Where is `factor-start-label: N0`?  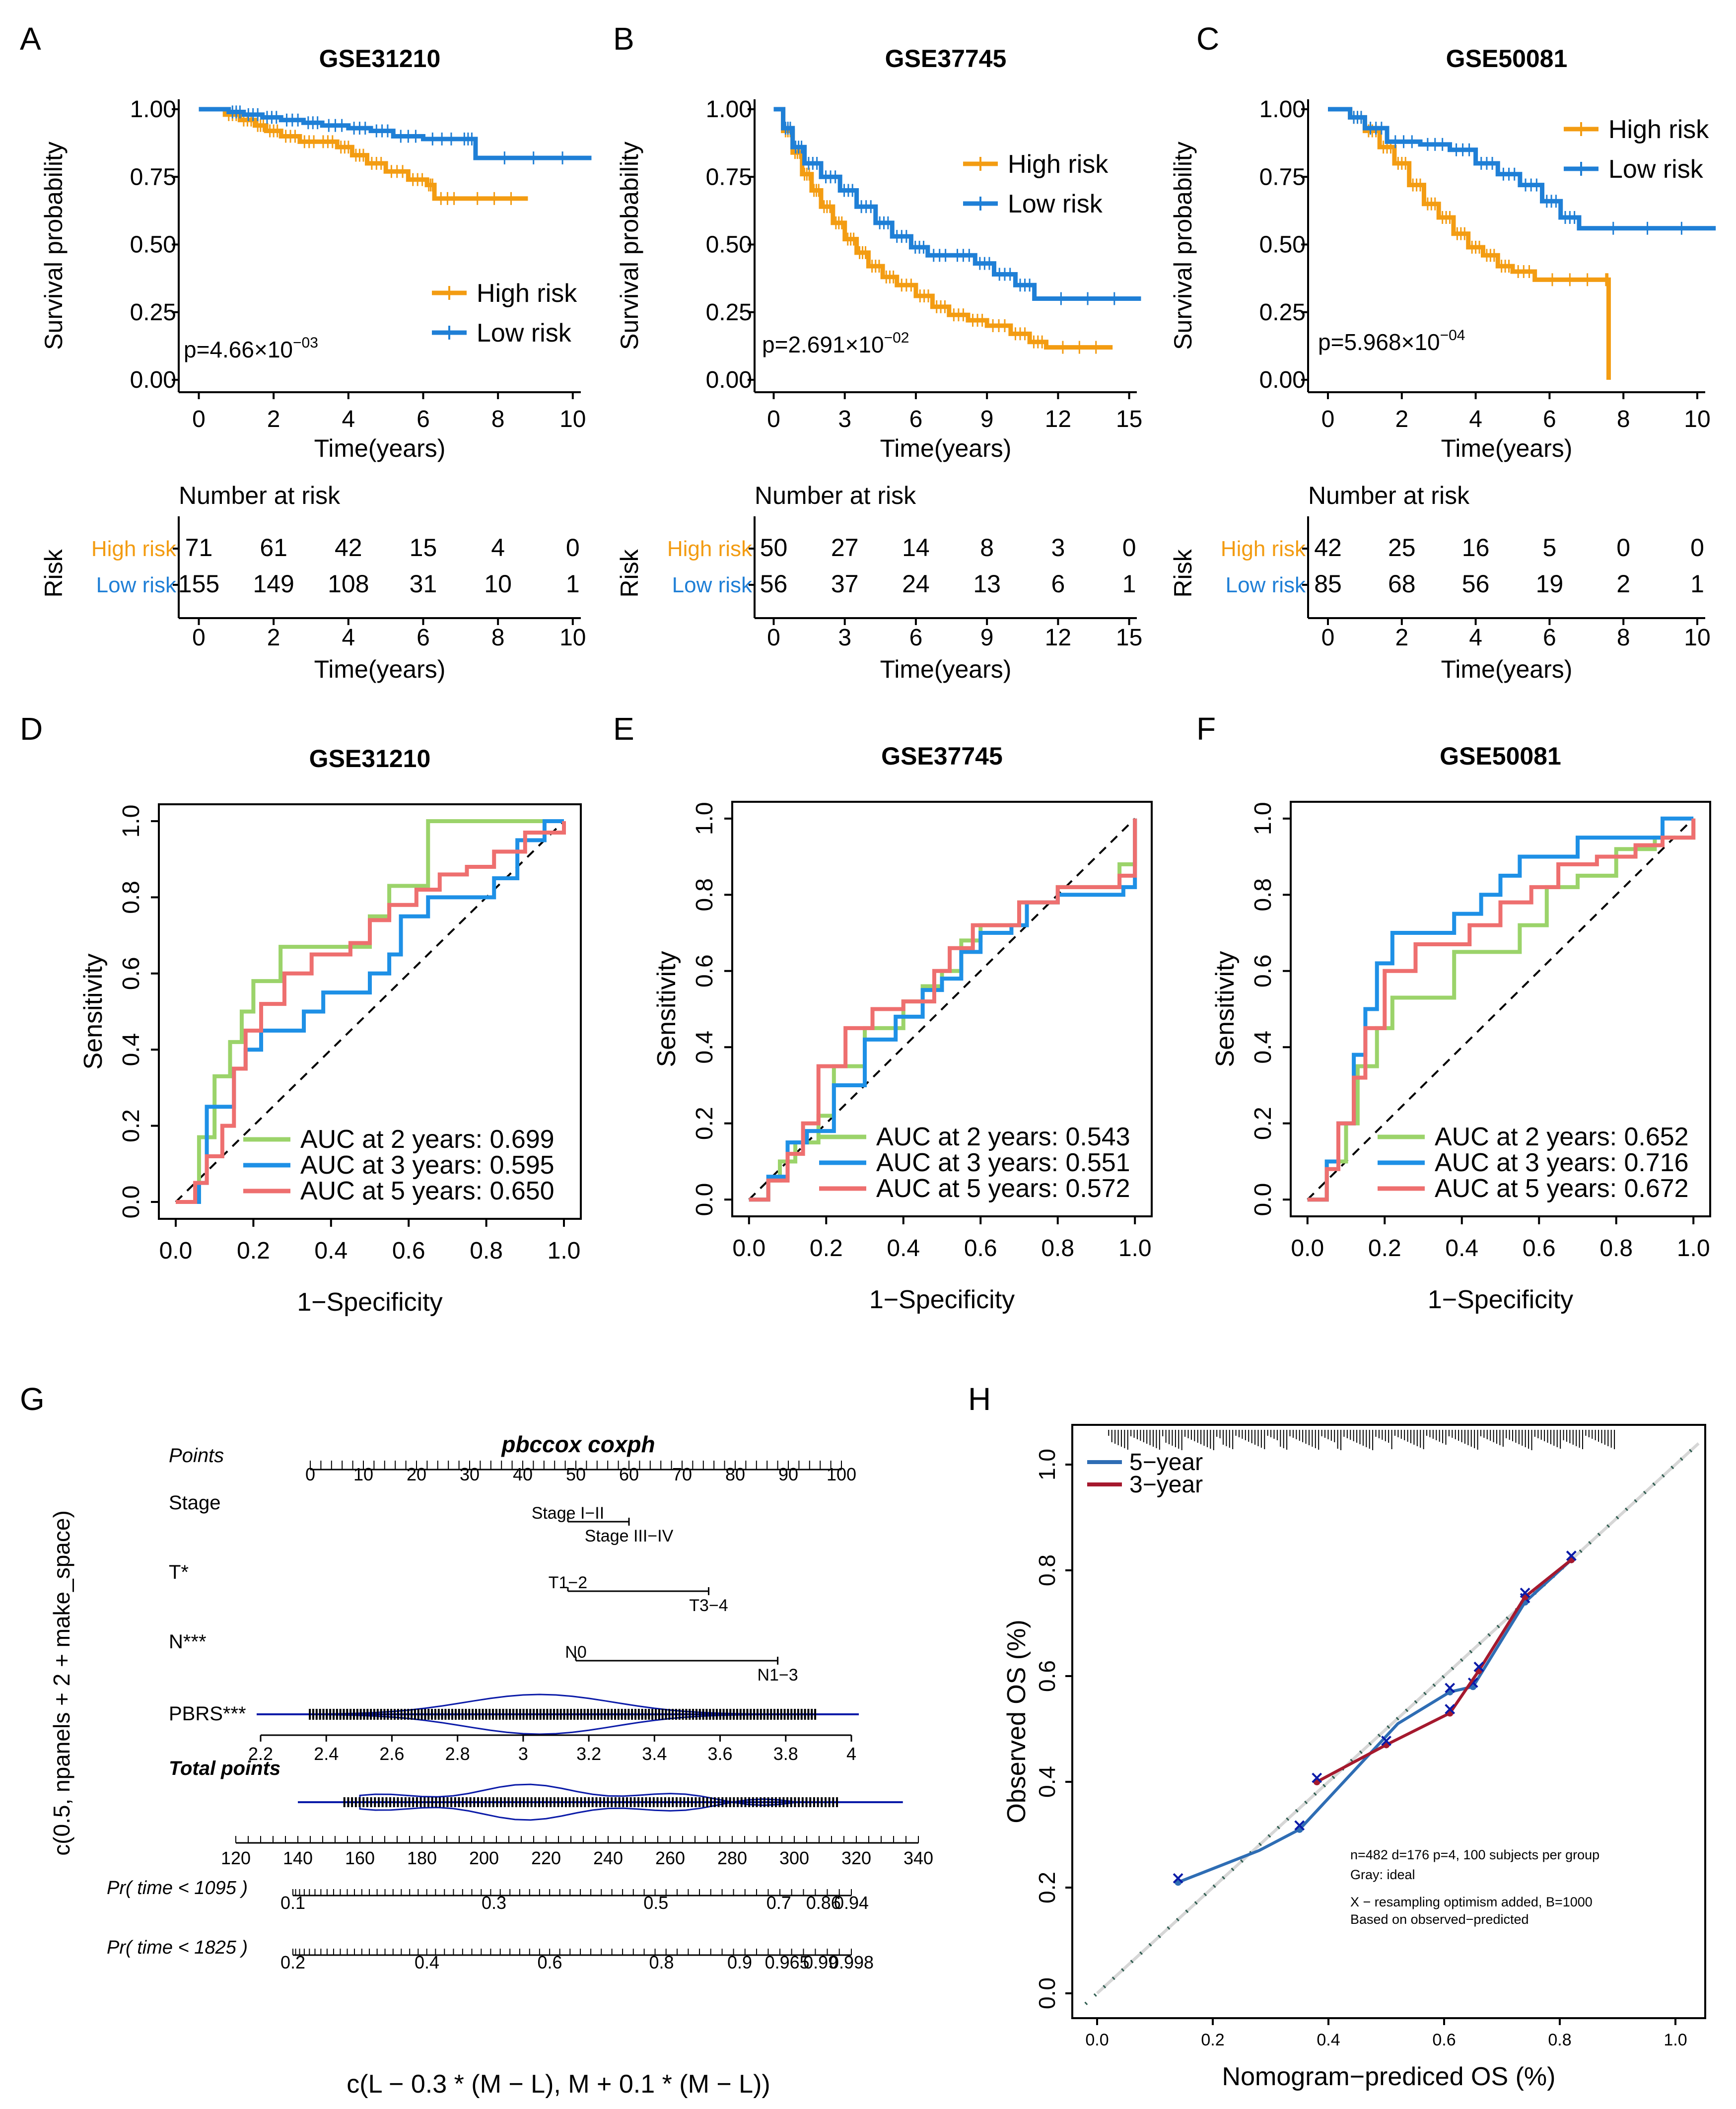
factor-start-label: N0 is located at coordinates (575, 1652).